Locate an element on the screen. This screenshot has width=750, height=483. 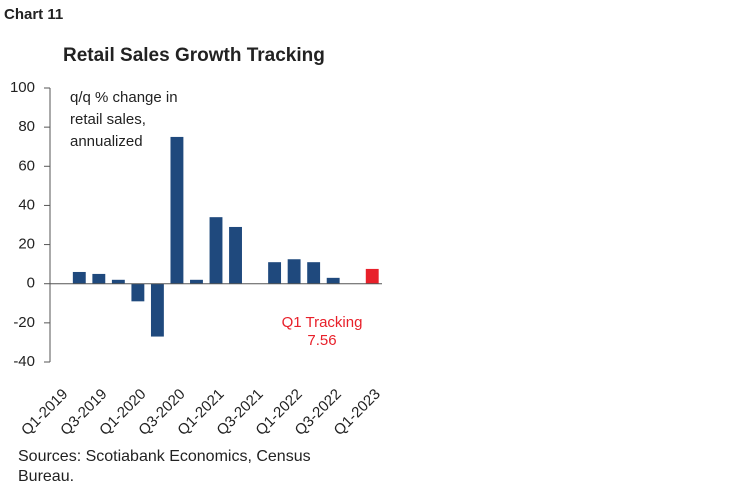
y-tick-label: 100 is located at coordinates (22, 87).